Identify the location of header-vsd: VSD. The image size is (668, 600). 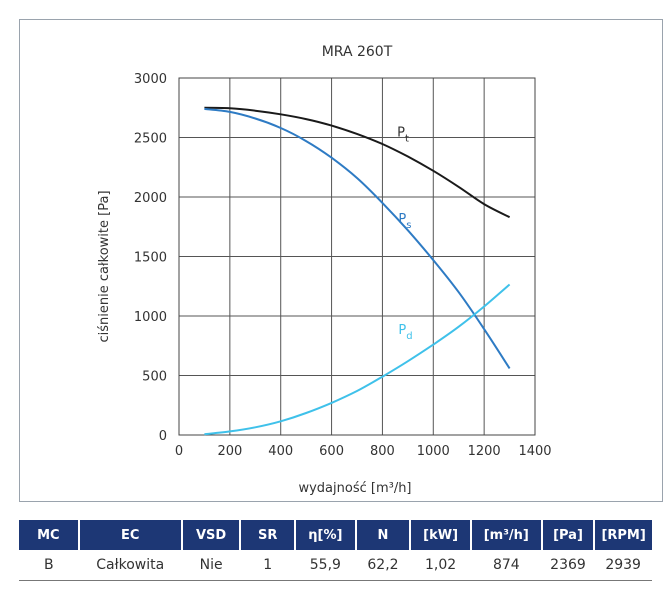
(211, 535).